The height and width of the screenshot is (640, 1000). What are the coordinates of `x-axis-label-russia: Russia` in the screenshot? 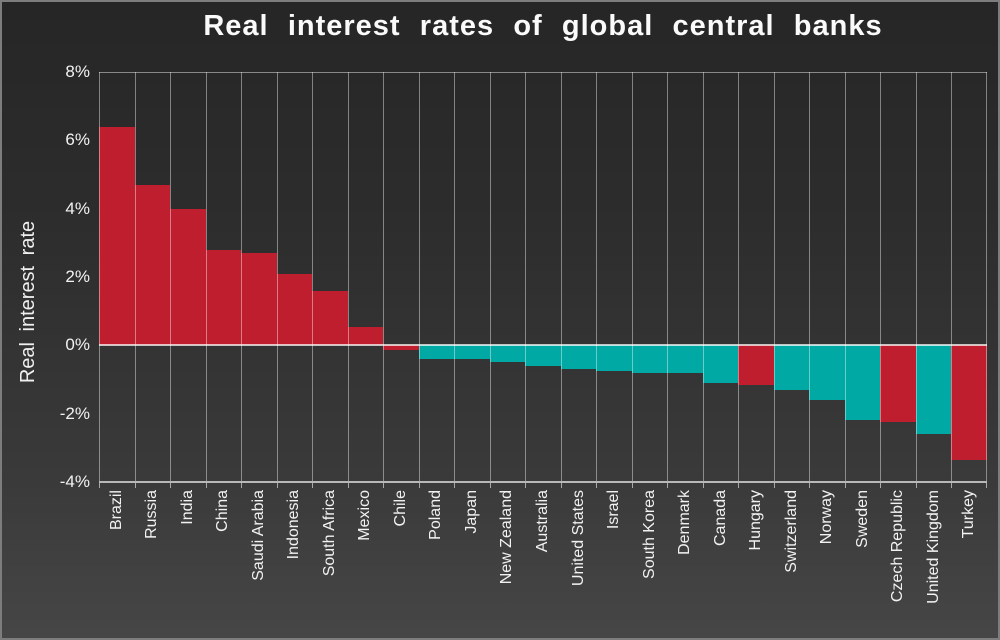 It's located at (152, 514).